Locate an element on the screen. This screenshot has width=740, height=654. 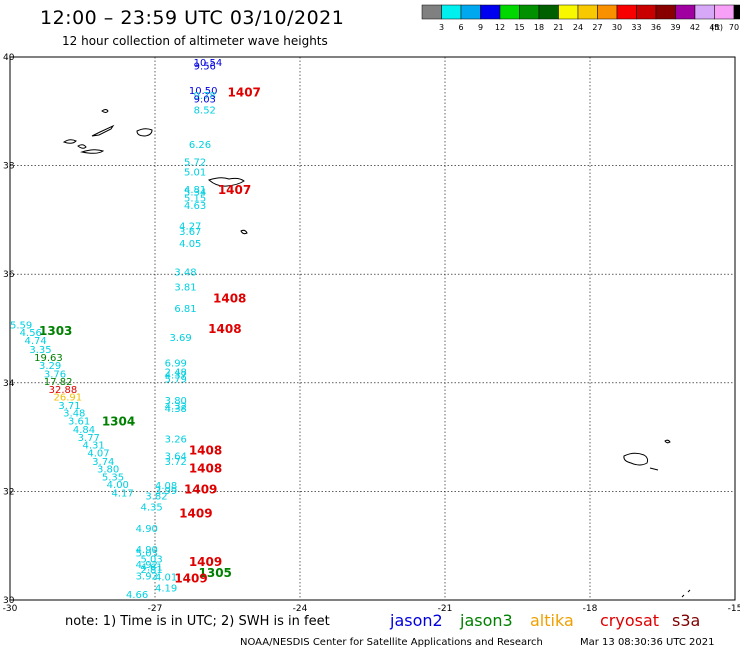
y-tick-label: 36 is located at coordinates (9, 275).